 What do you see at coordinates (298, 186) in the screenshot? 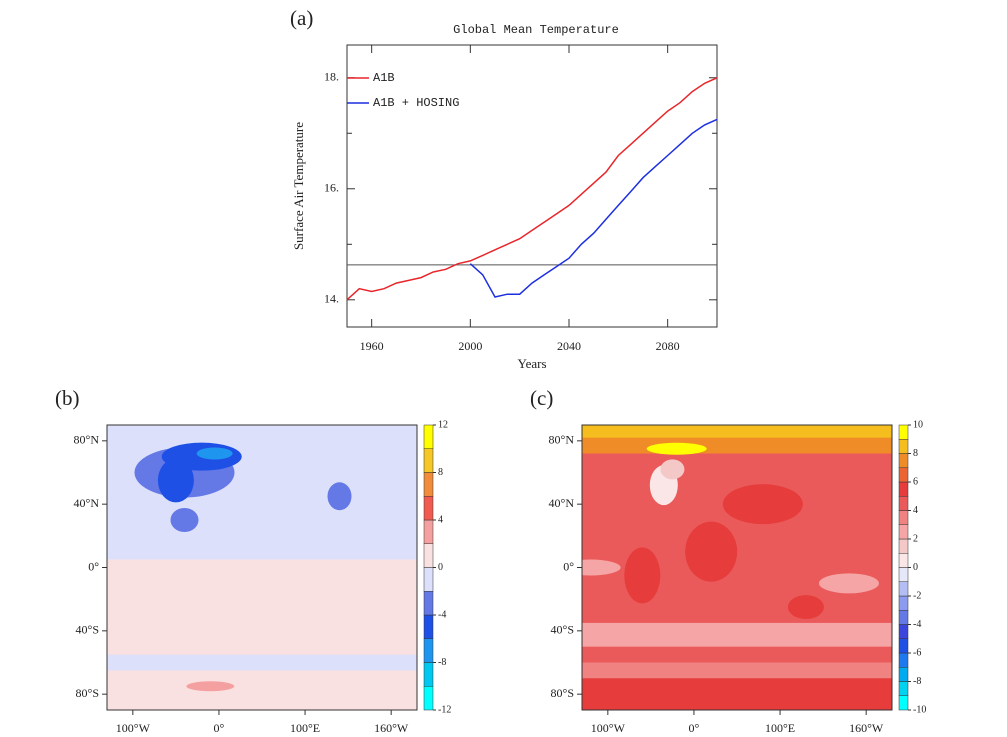
I see `y-axis-label: Surface Air Temperature` at bounding box center [298, 186].